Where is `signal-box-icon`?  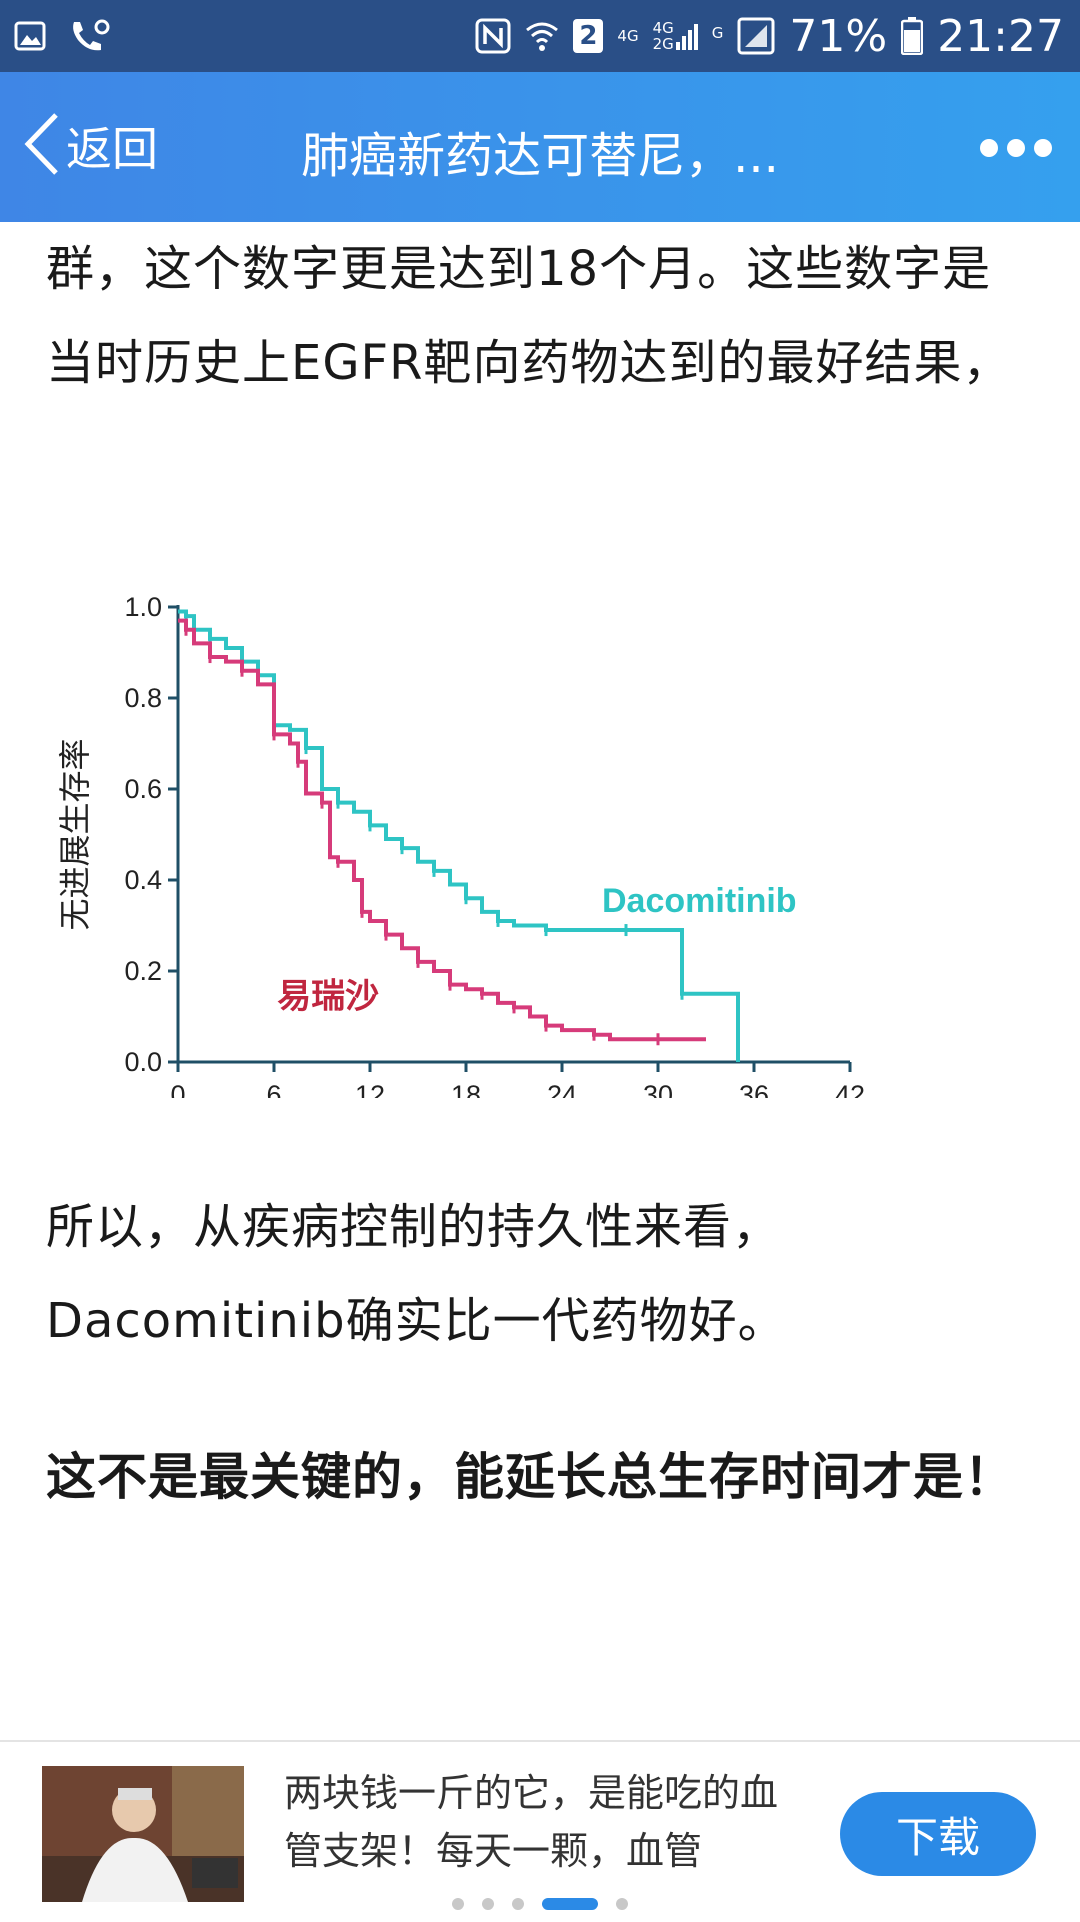 signal-box-icon is located at coordinates (756, 36).